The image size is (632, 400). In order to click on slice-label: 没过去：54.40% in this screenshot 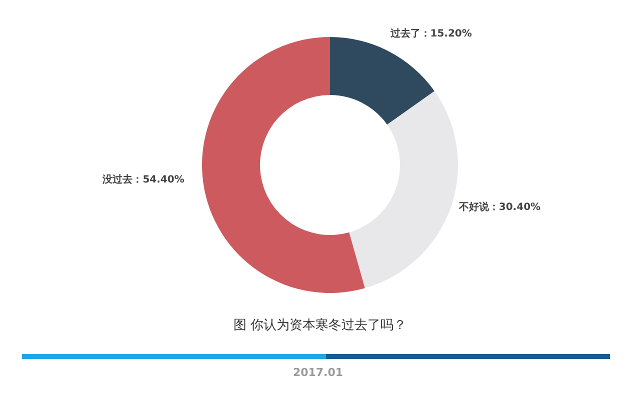, I will do `click(143, 179)`.